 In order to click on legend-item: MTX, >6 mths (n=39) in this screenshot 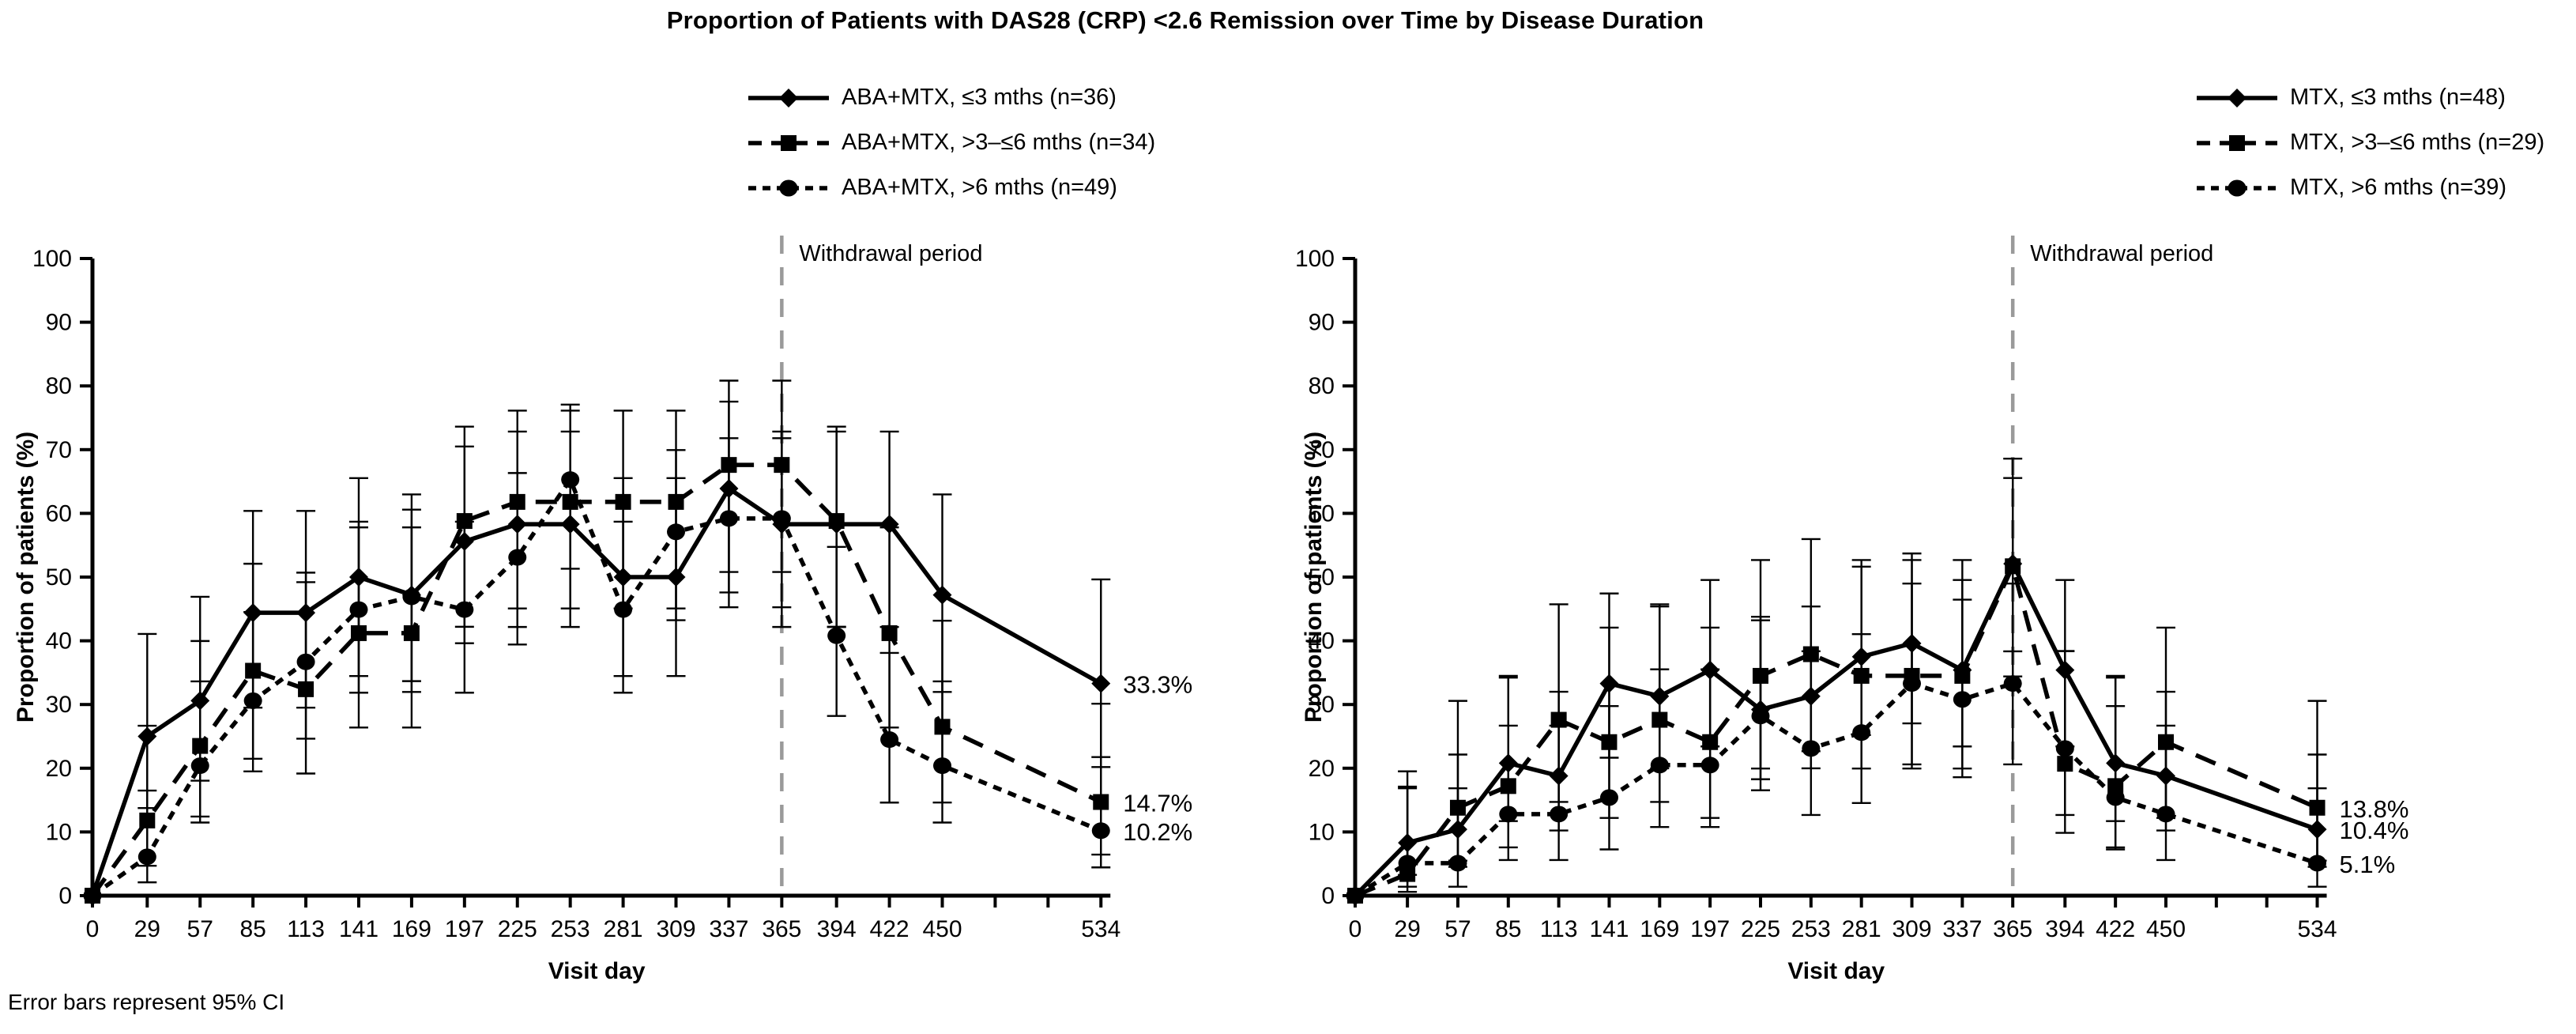, I will do `click(2369, 187)`.